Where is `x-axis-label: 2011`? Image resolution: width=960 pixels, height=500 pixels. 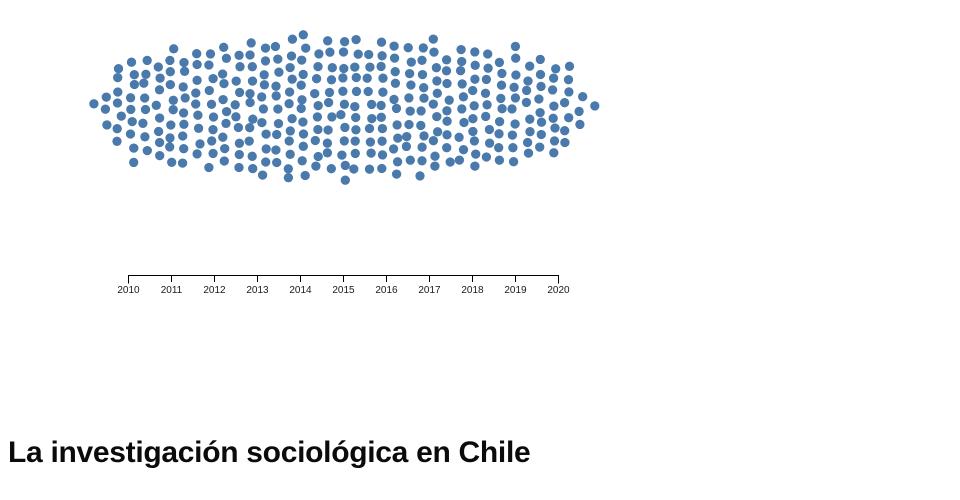
x-axis-label: 2011 is located at coordinates (172, 290).